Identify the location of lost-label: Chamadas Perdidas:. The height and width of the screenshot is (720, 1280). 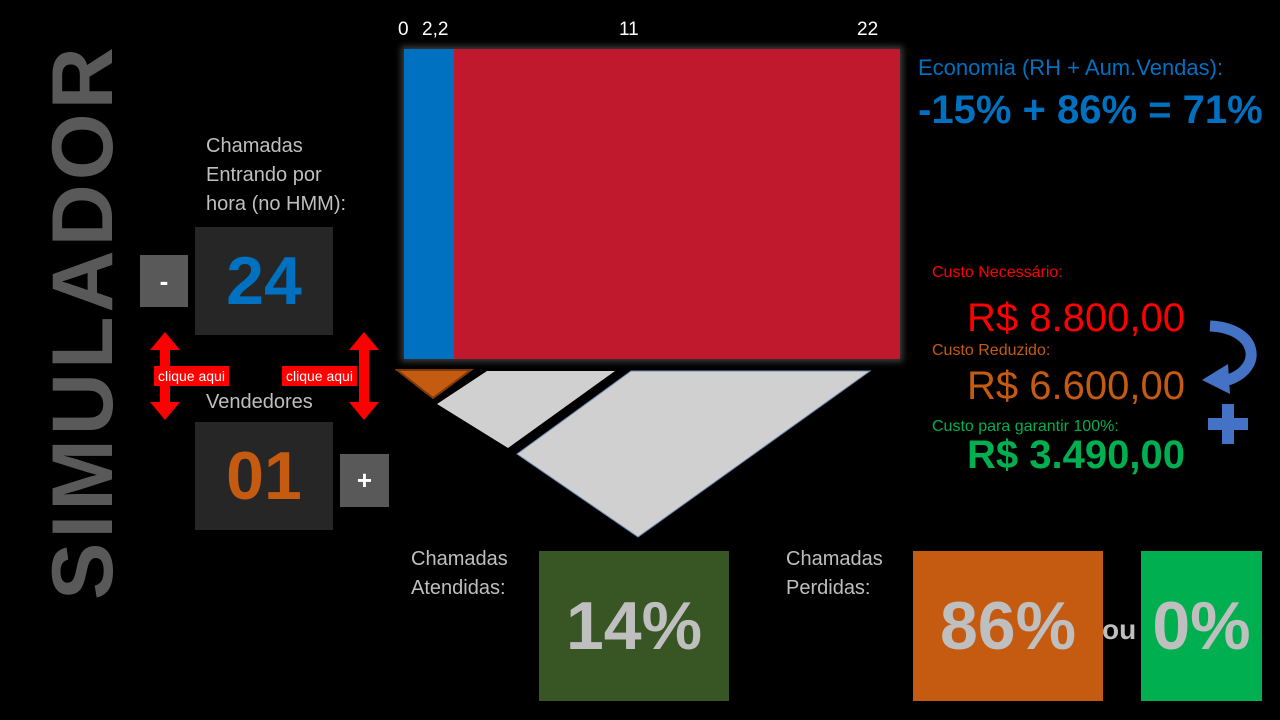
(834, 574).